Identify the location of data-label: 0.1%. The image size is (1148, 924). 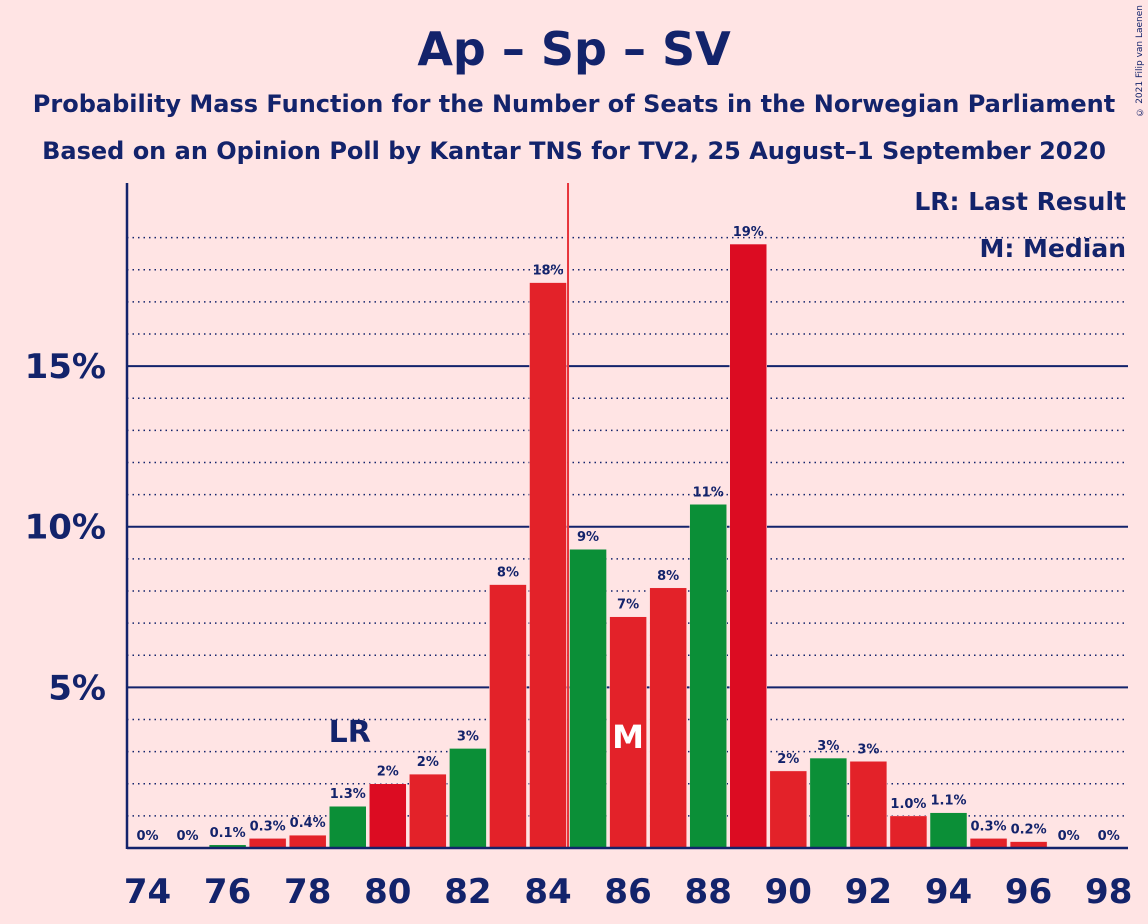
(228, 833).